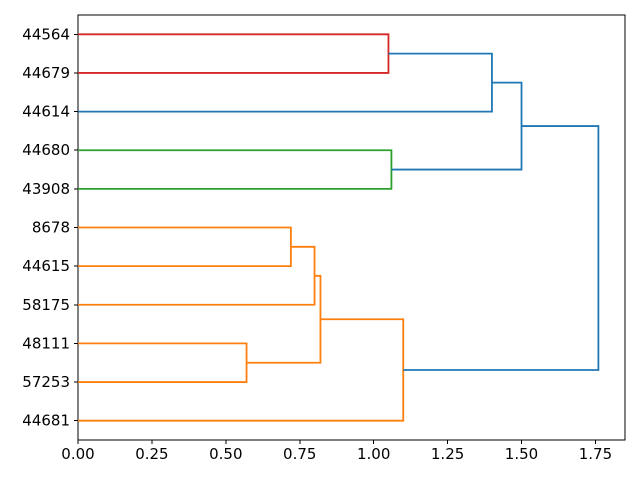 Image resolution: width=640 pixels, height=480 pixels. I want to click on x-tick-label: 1.25, so click(447, 454).